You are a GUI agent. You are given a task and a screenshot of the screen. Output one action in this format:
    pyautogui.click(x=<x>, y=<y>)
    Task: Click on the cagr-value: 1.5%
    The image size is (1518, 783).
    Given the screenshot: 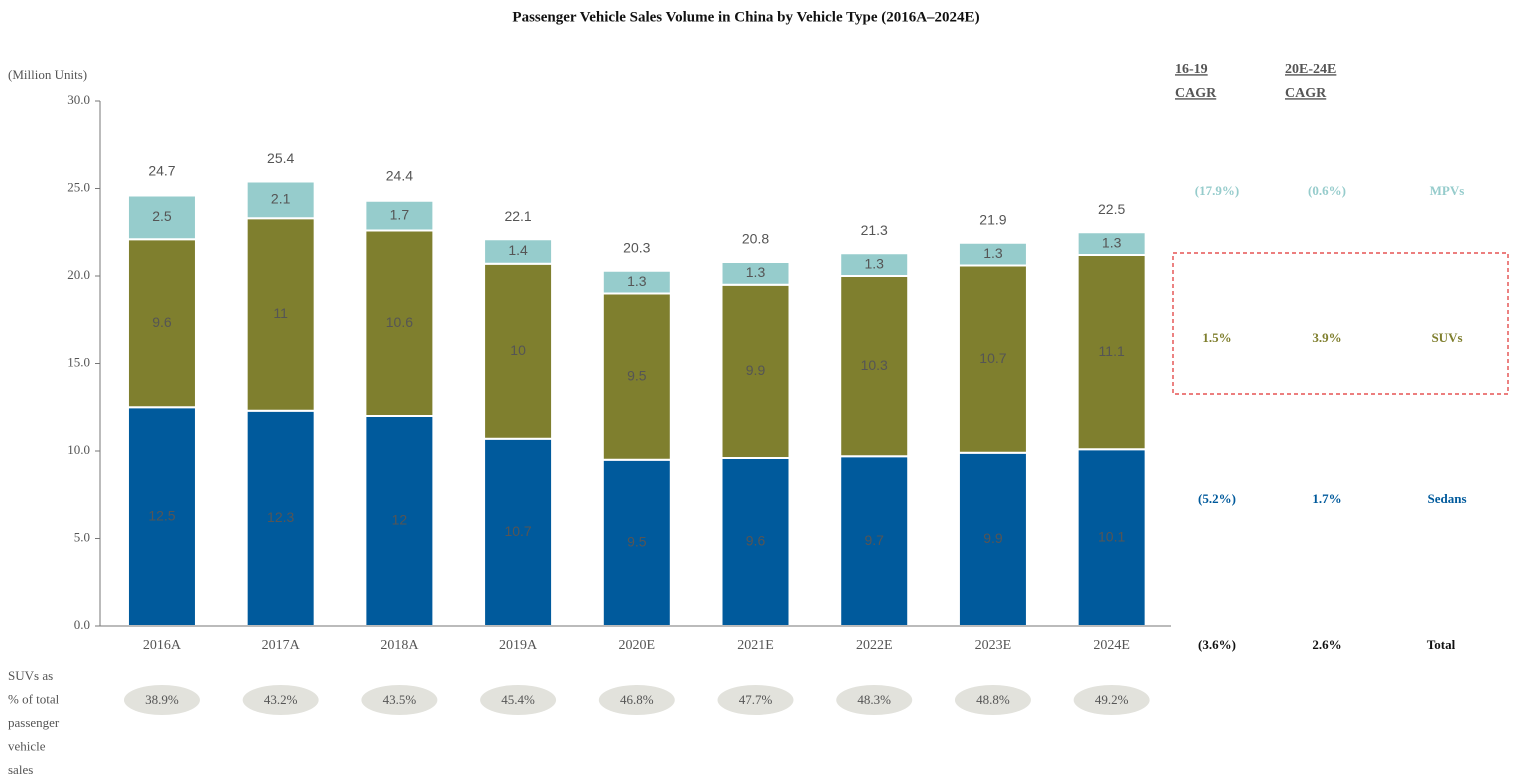 What is the action you would take?
    pyautogui.click(x=1216, y=337)
    